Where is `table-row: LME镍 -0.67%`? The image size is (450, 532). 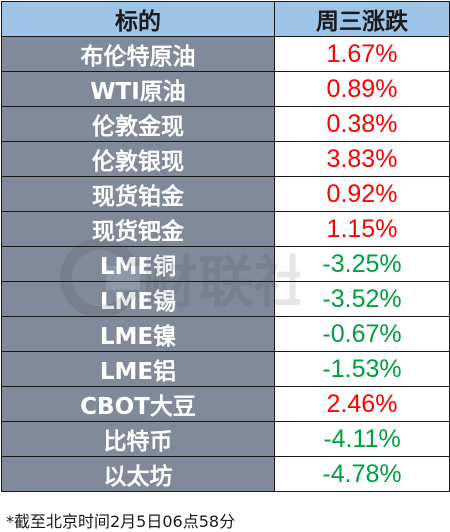 table-row: LME镍 -0.67% is located at coordinates (225, 334).